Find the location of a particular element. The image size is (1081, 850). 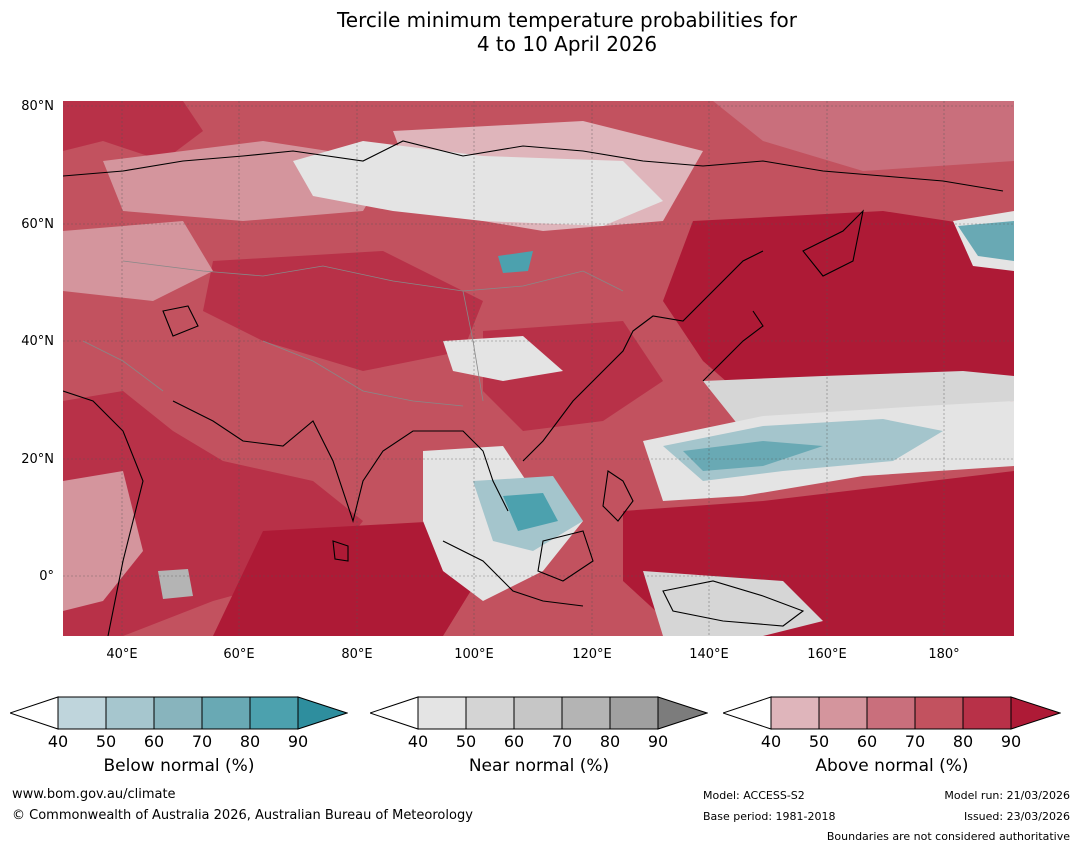

region-below-70-bering is located at coordinates (986, 241).